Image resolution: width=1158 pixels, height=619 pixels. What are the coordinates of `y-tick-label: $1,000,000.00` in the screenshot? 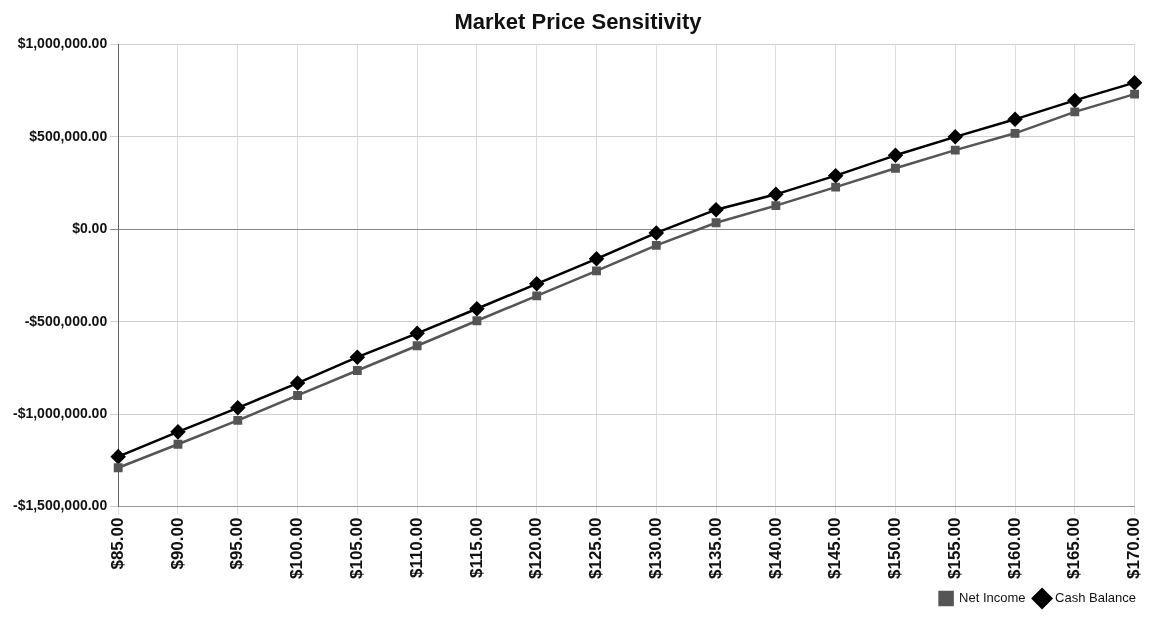 It's located at (62, 43).